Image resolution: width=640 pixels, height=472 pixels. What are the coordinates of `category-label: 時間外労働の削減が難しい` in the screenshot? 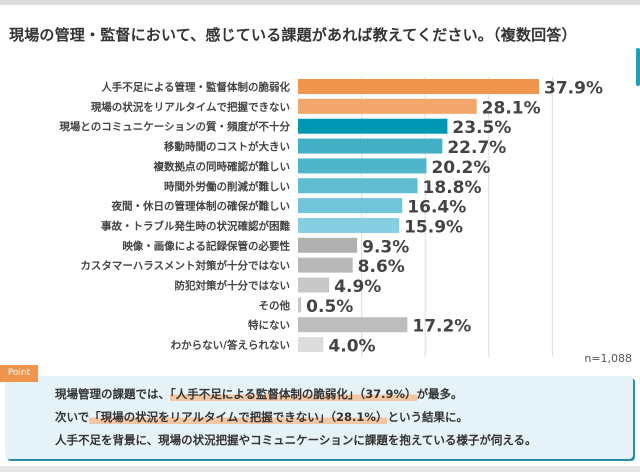 It's located at (227, 186).